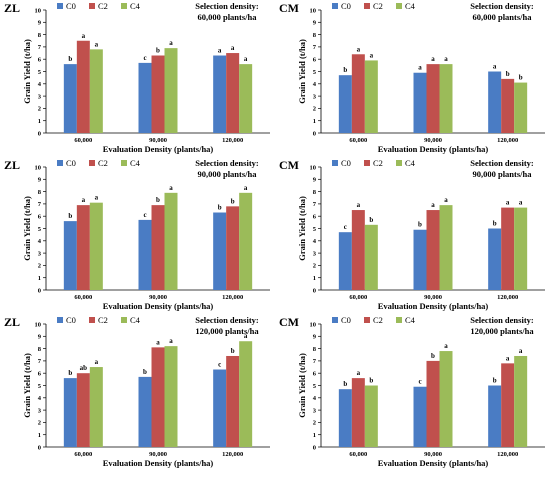 The width and height of the screenshot is (550, 477). Describe the element at coordinates (27, 385) in the screenshot. I see `y-axis-title: Grain Yield (t/ha)` at that location.